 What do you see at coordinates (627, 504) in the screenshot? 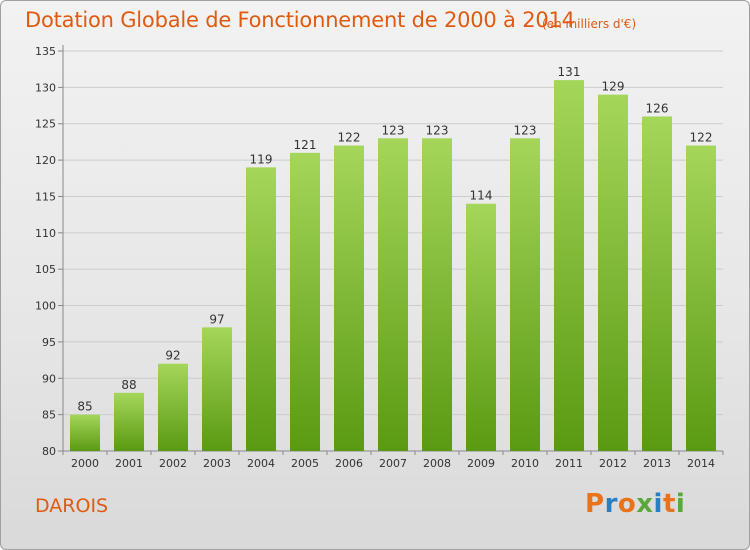
I see `logo-letter: o` at bounding box center [627, 504].